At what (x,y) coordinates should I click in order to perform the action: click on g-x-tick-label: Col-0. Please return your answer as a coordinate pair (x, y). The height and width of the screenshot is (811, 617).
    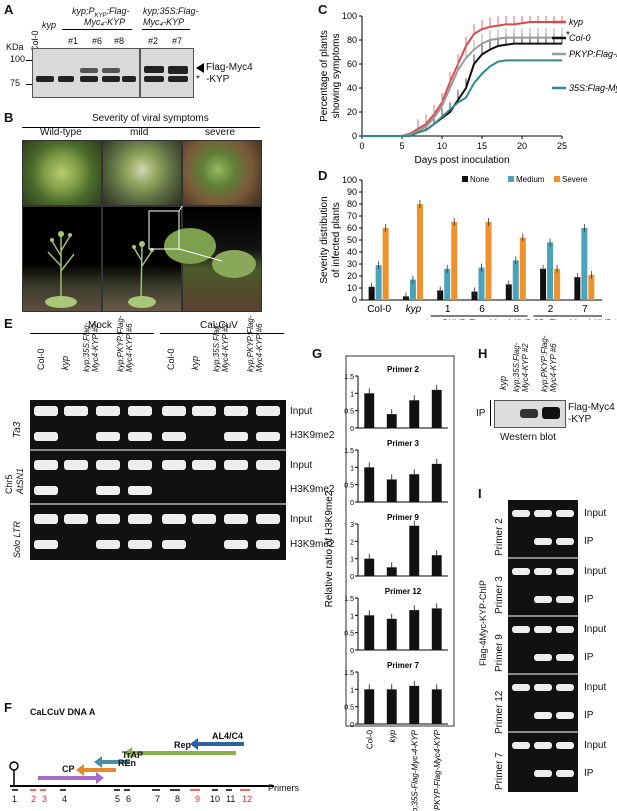
    Looking at the image, I should click on (369, 739).